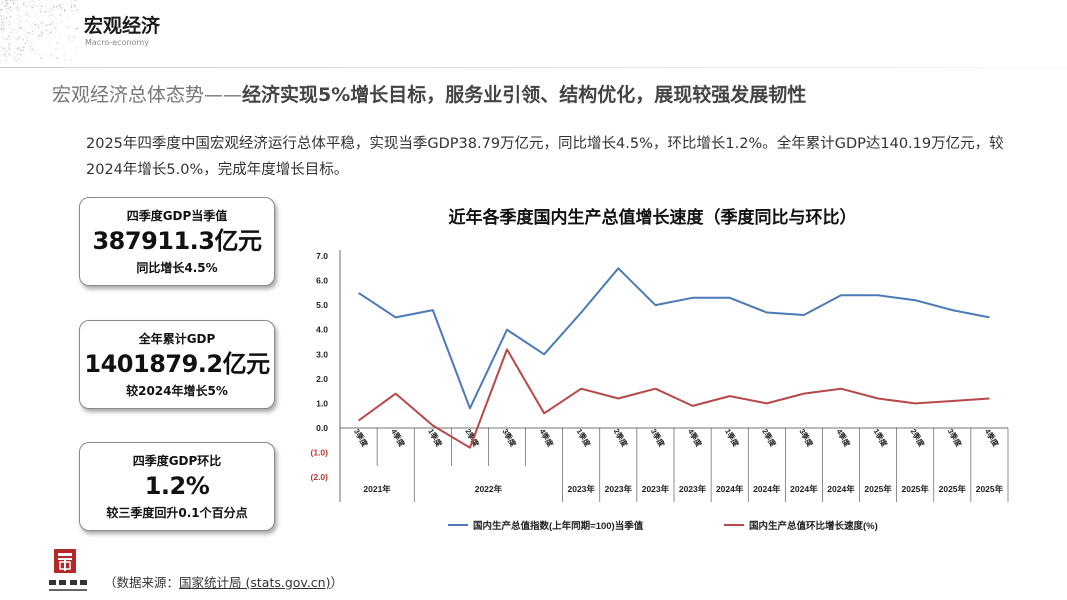 This screenshot has width=1067, height=600. Describe the element at coordinates (322, 281) in the screenshot. I see `y-tick-label: 6.0` at that location.